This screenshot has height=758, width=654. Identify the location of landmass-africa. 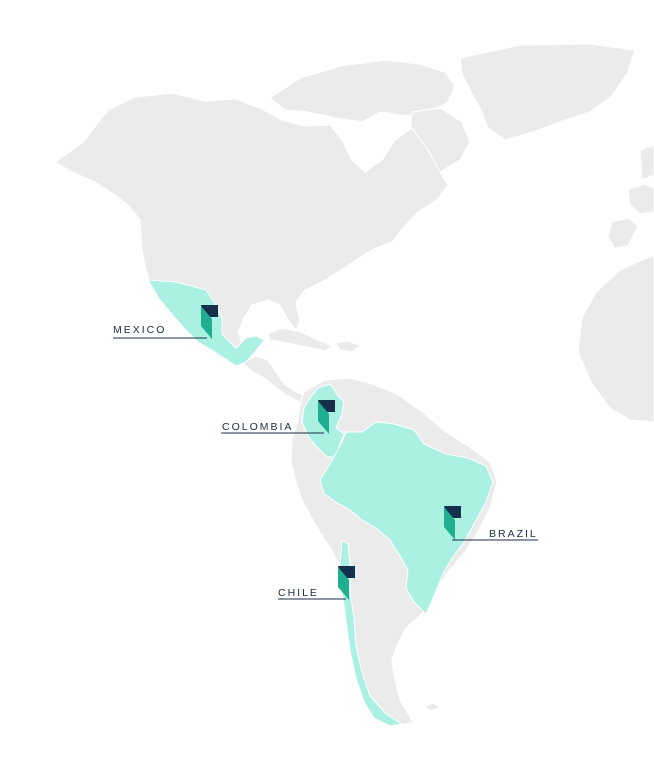
(615, 338).